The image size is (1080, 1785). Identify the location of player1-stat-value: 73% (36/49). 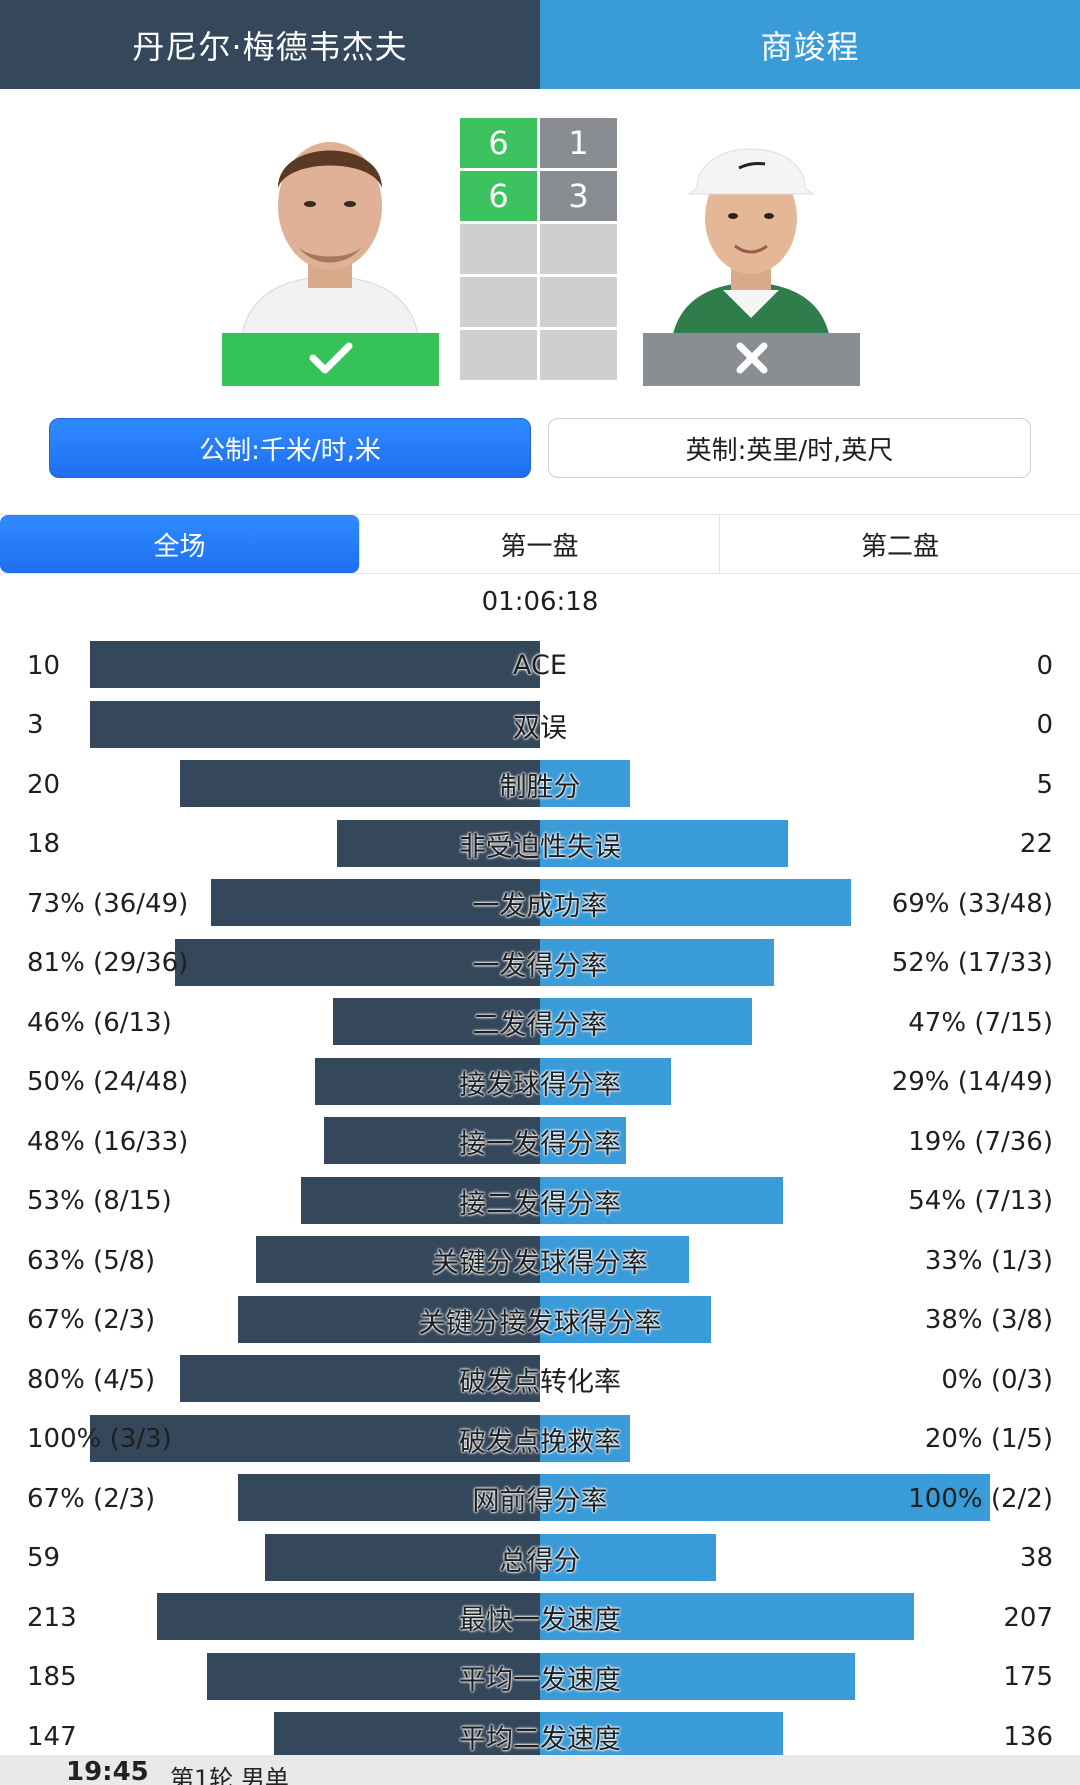
(108, 903).